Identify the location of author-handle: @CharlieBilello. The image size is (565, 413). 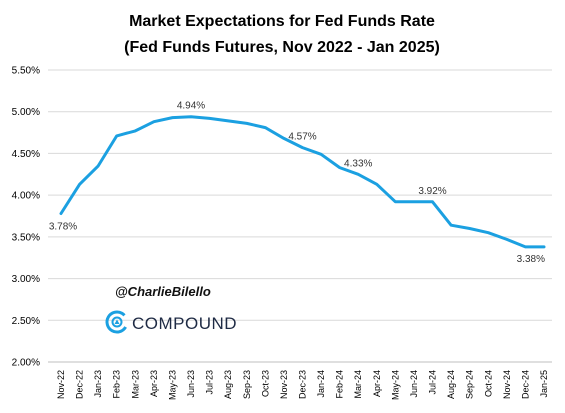
(163, 291).